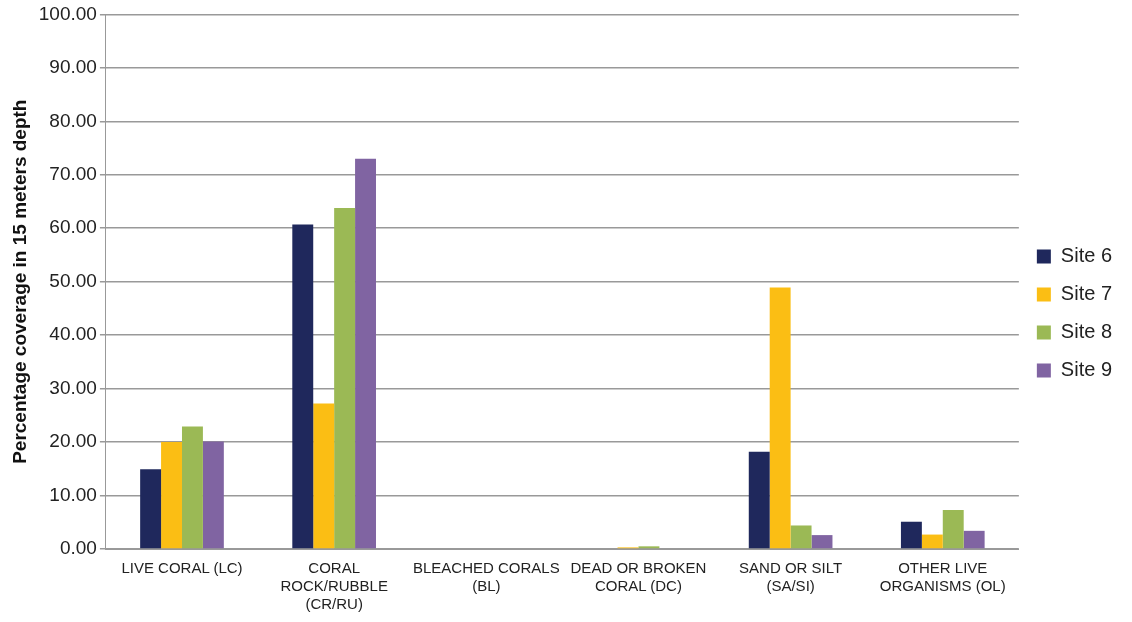 The height and width of the screenshot is (622, 1132). What do you see at coordinates (73, 387) in the screenshot?
I see `y-tick-label: 30.00` at bounding box center [73, 387].